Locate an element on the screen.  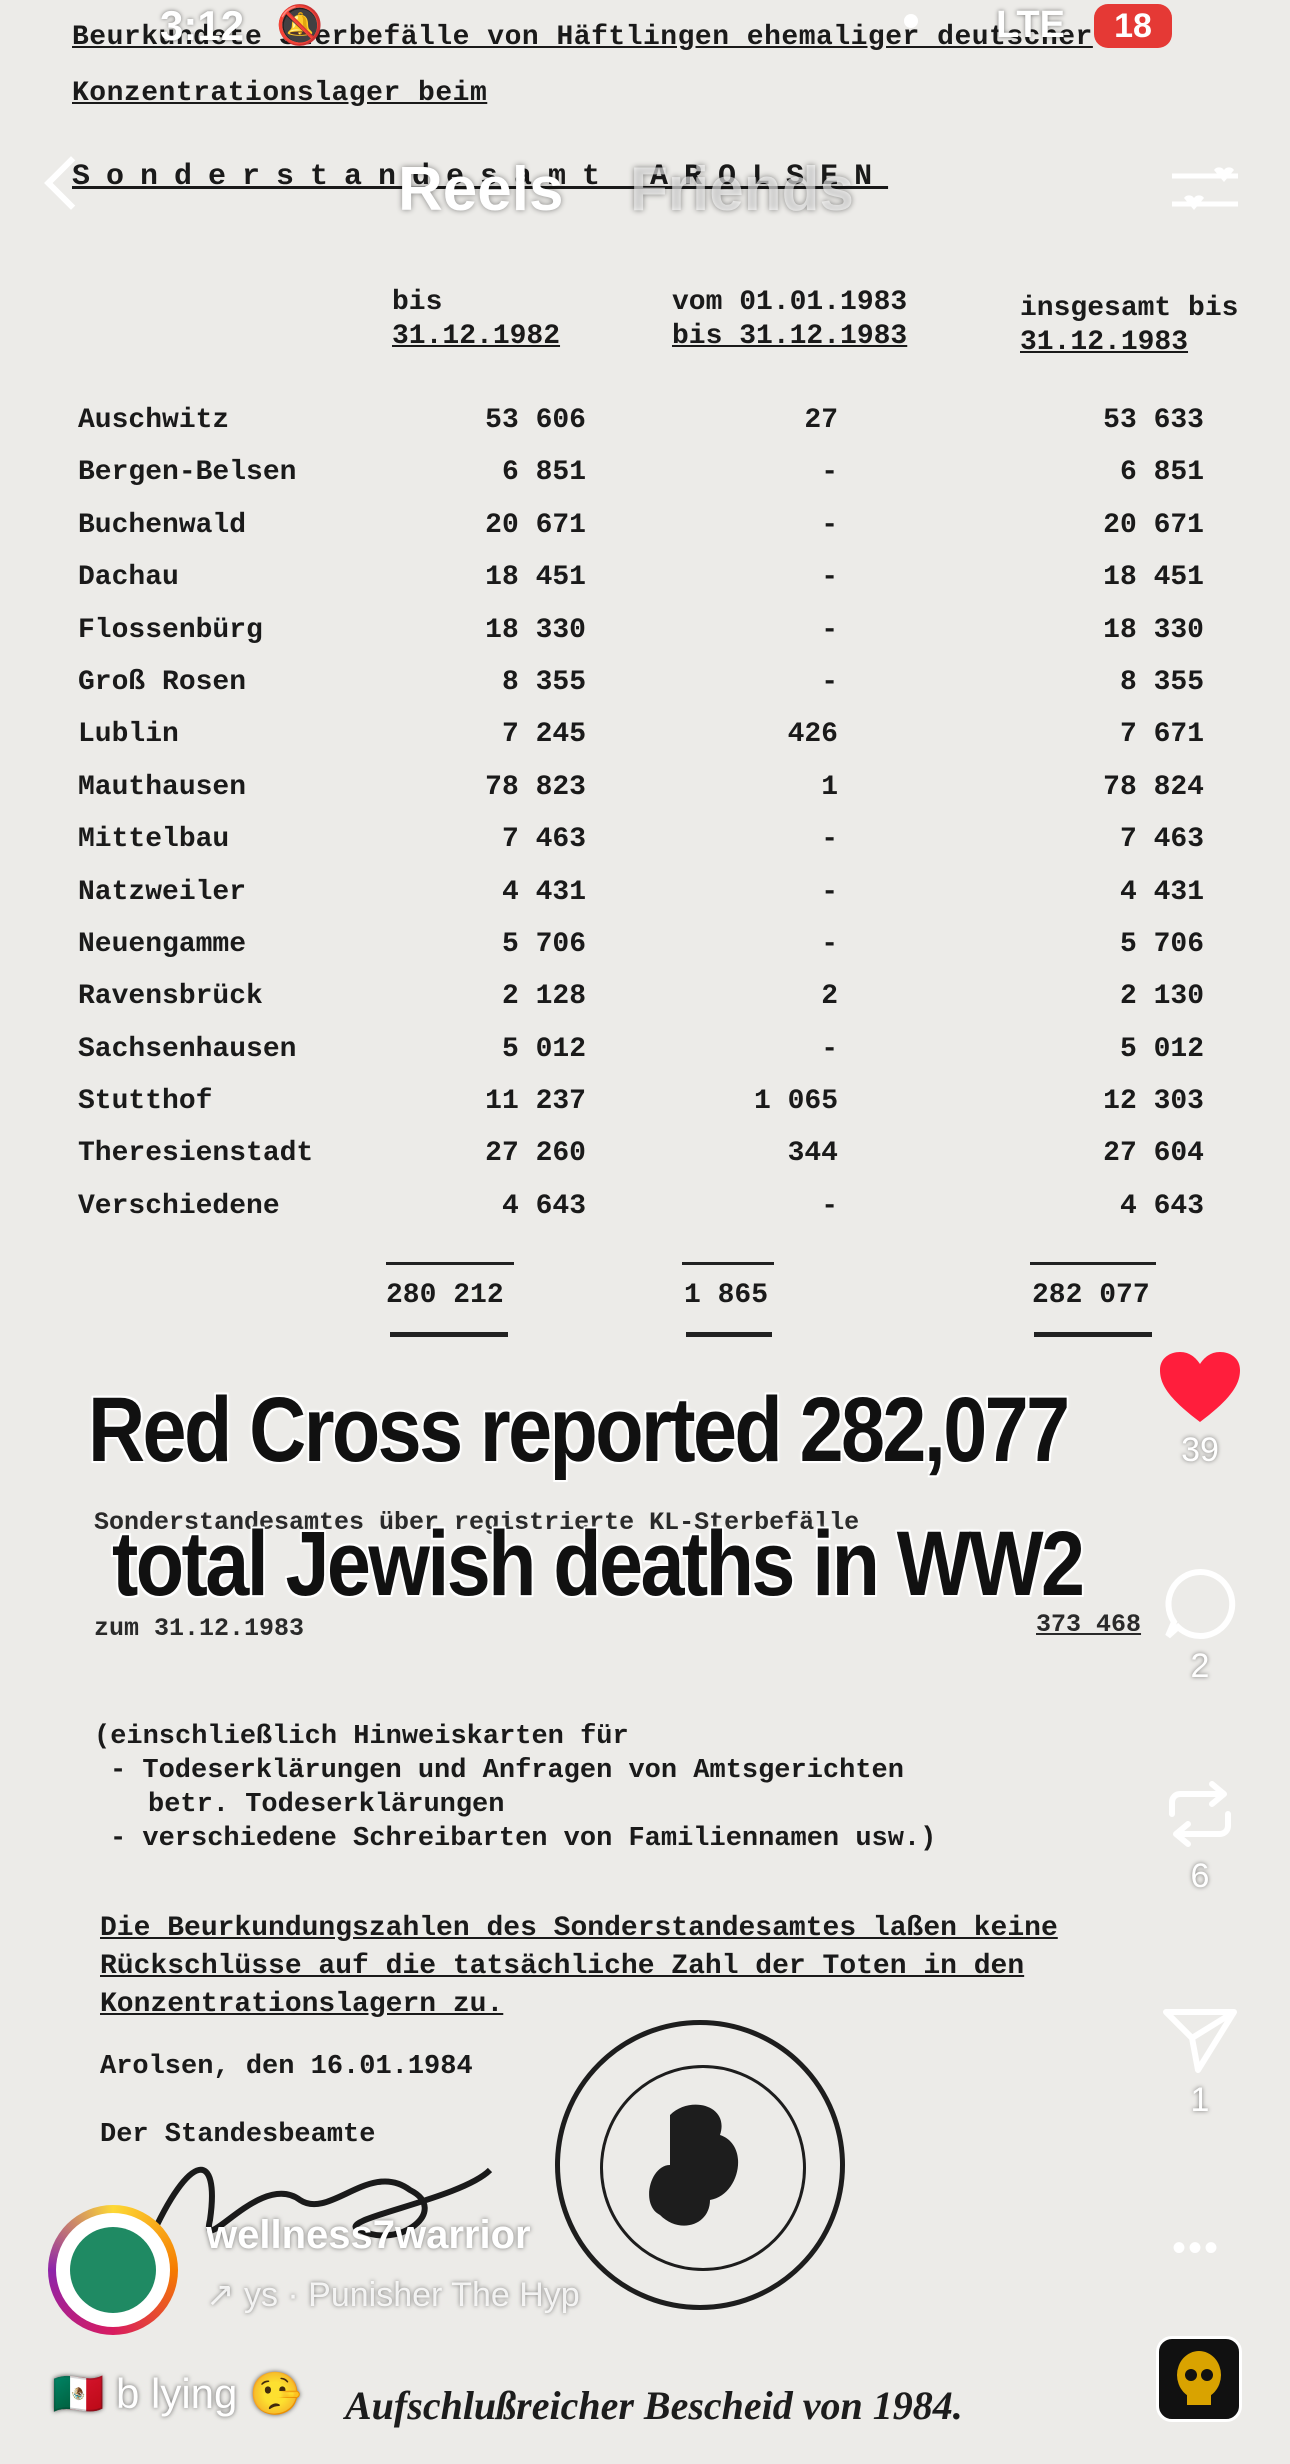
total-a: 280 212 is located at coordinates (445, 1295).